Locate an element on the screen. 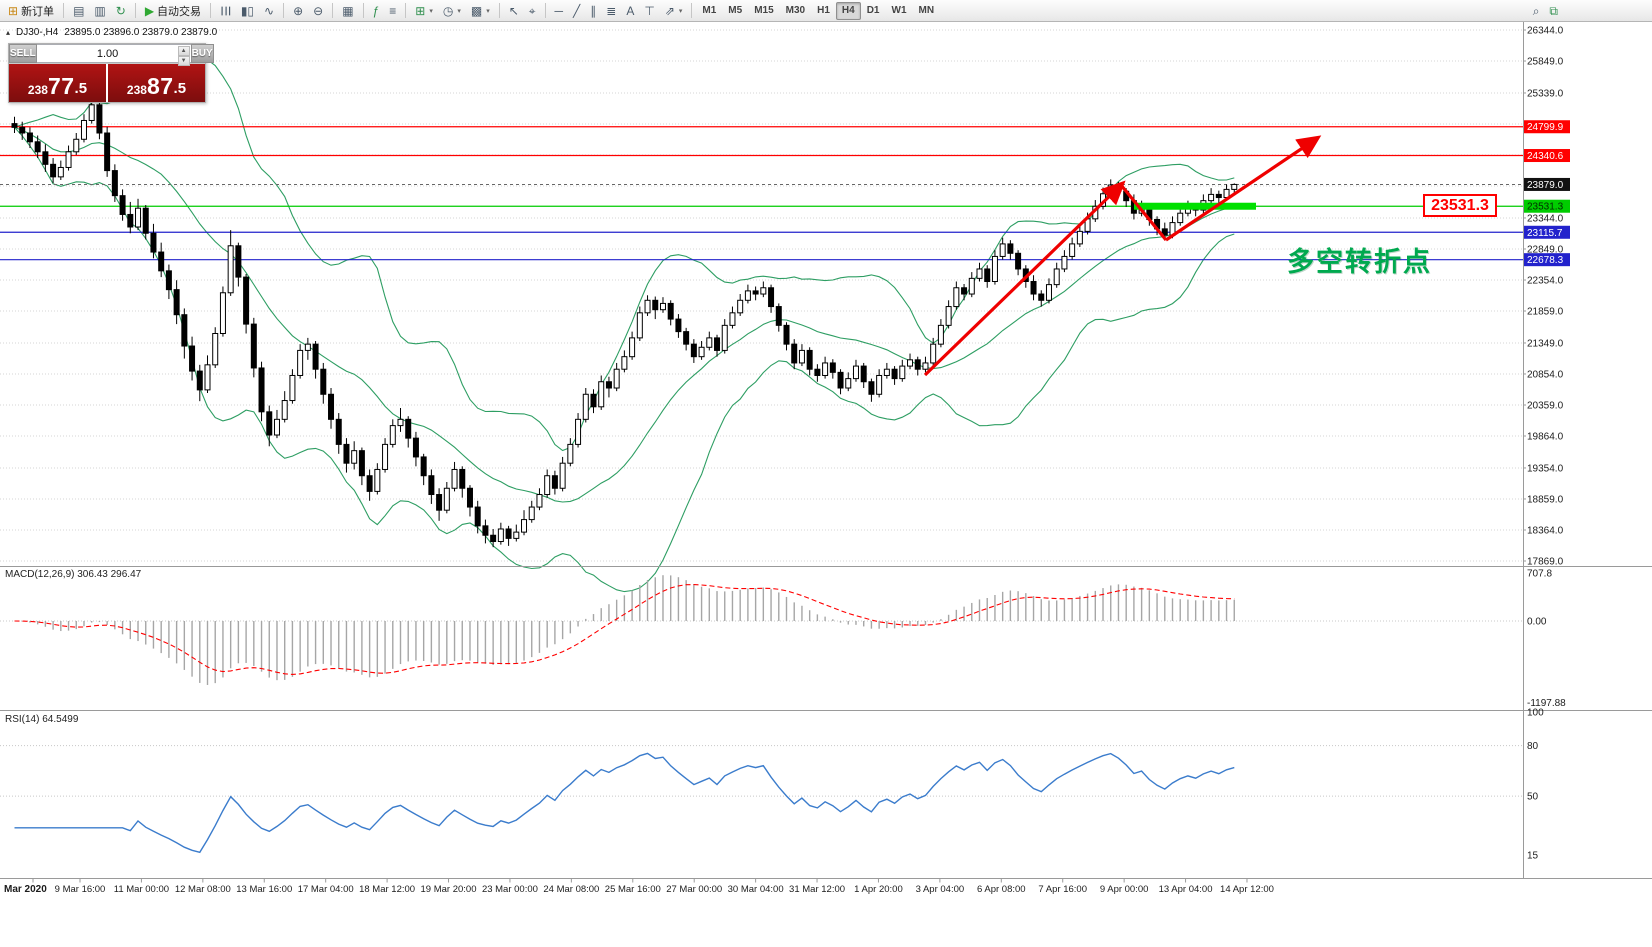 The width and height of the screenshot is (1652, 947). market-watch-button: ▤ is located at coordinates (78, 11).